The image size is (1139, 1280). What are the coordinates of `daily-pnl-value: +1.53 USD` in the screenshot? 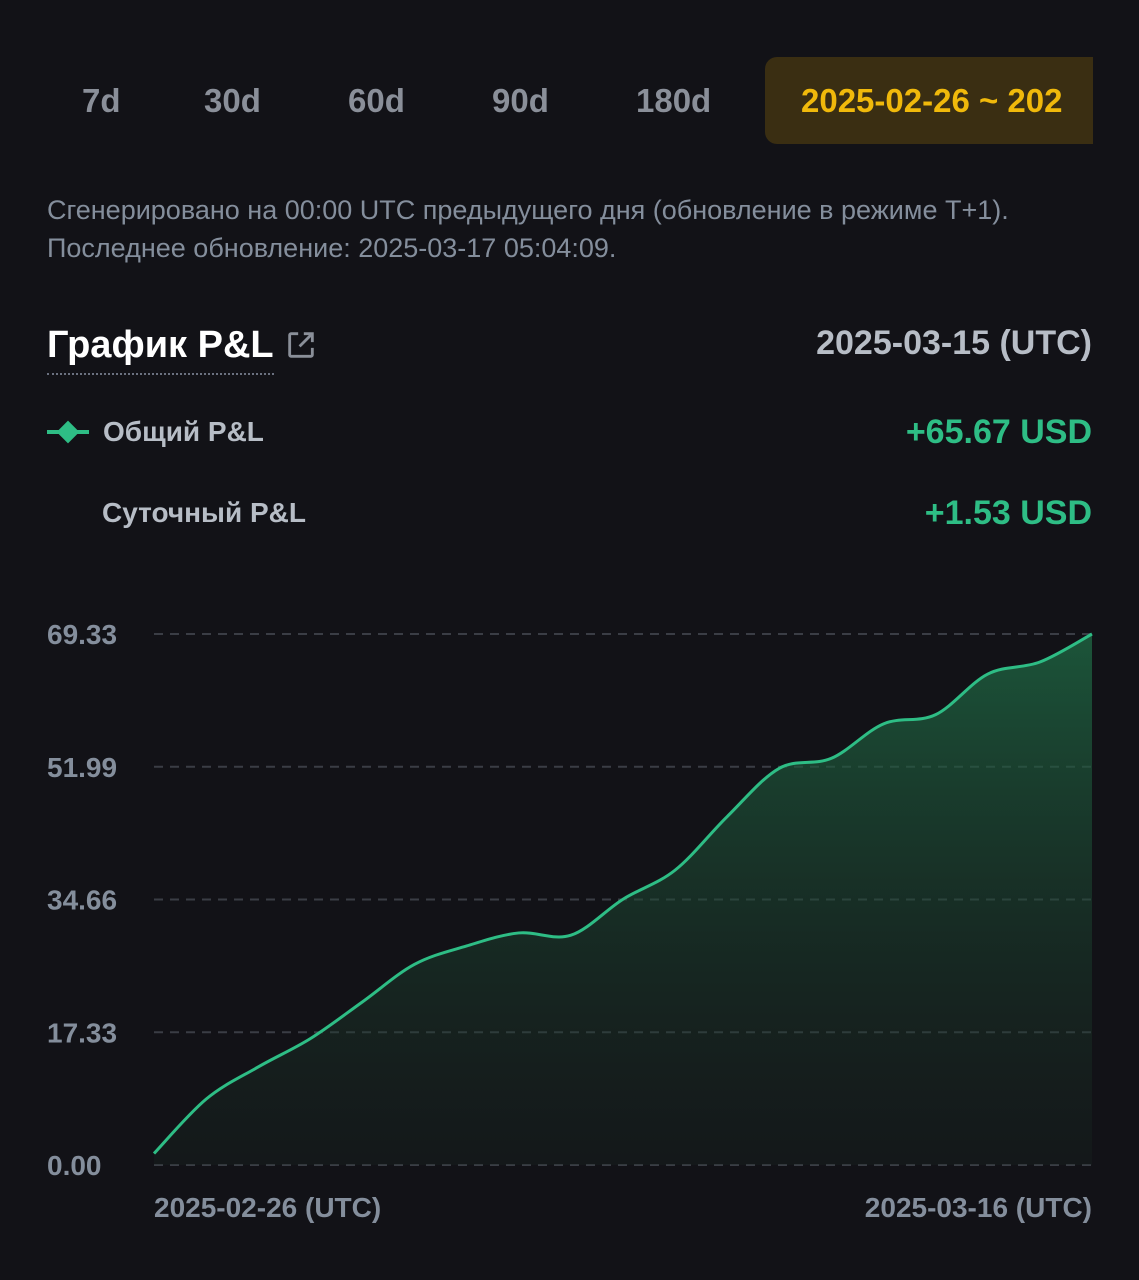 It's located at (1008, 512).